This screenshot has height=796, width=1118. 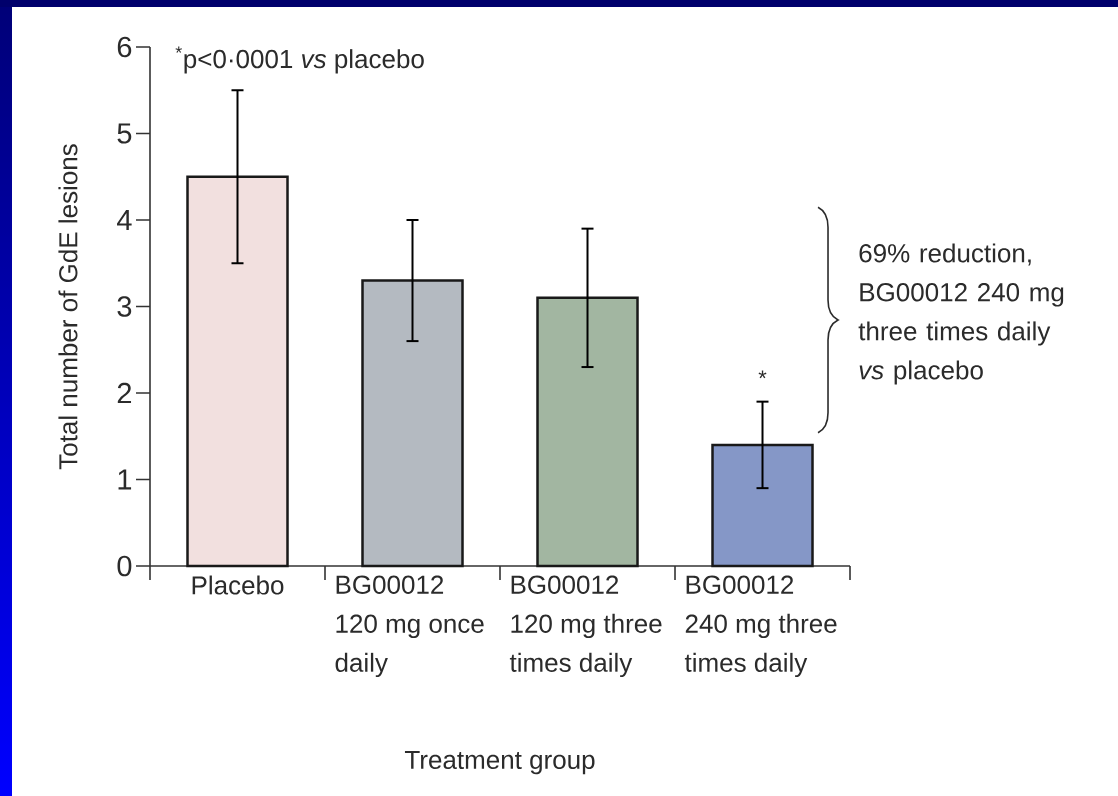 I want to click on annotation: *, so click(x=762, y=374).